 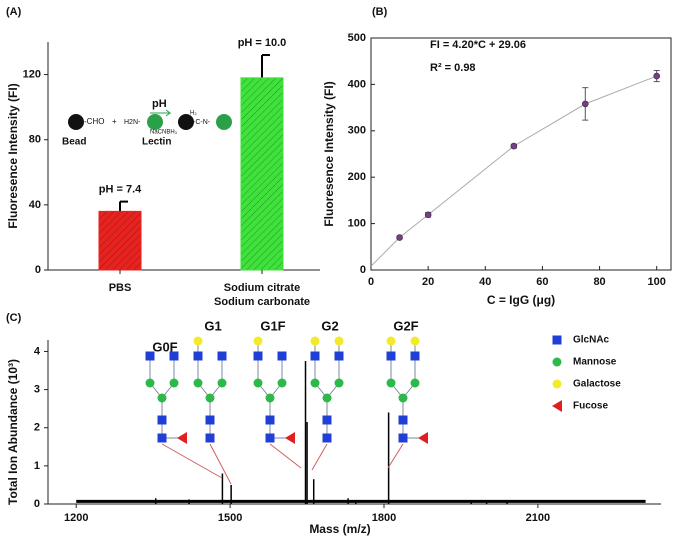 What do you see at coordinates (120, 190) in the screenshot?
I see `bar-annotation: pH = 7.4` at bounding box center [120, 190].